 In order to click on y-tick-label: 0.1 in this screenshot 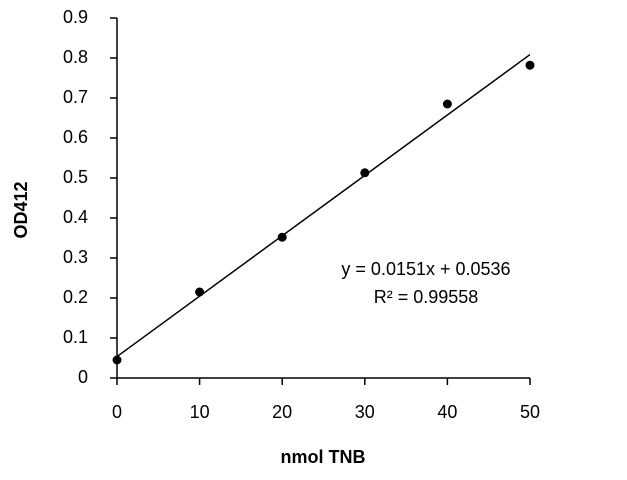, I will do `click(75, 337)`.